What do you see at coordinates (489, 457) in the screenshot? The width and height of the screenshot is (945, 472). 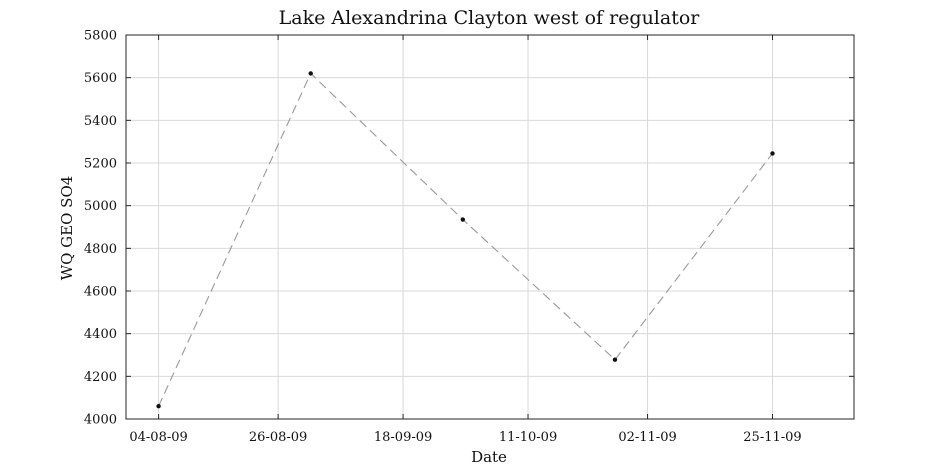 I see `x-axis-label: Date` at bounding box center [489, 457].